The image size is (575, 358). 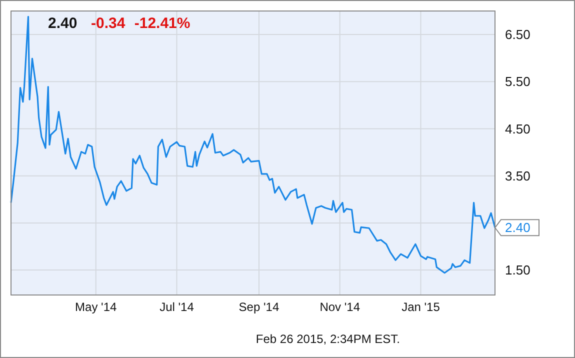 I want to click on chart-title: 2.40, so click(x=63, y=23).